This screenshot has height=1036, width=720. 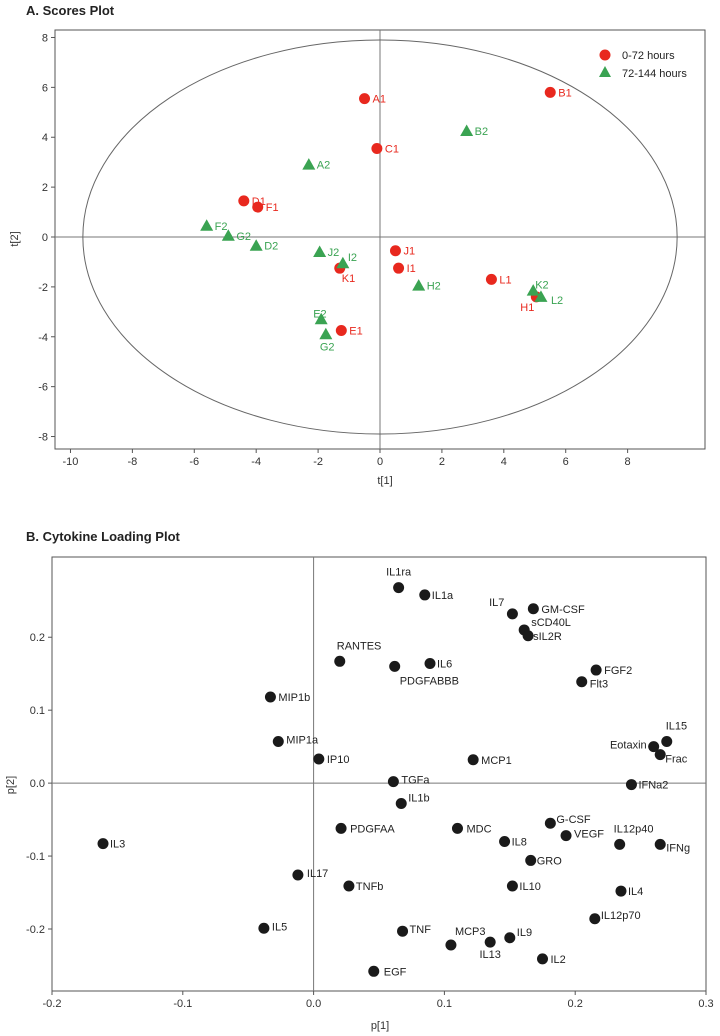 What do you see at coordinates (313, 1004) in the screenshot?
I see `loading-x-tick-label: 0.0` at bounding box center [313, 1004].